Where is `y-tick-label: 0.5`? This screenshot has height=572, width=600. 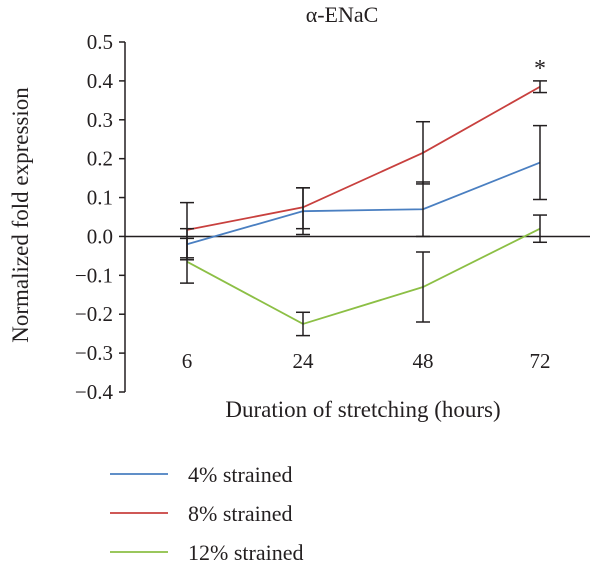
y-tick-label: 0.5 is located at coordinates (100, 42).